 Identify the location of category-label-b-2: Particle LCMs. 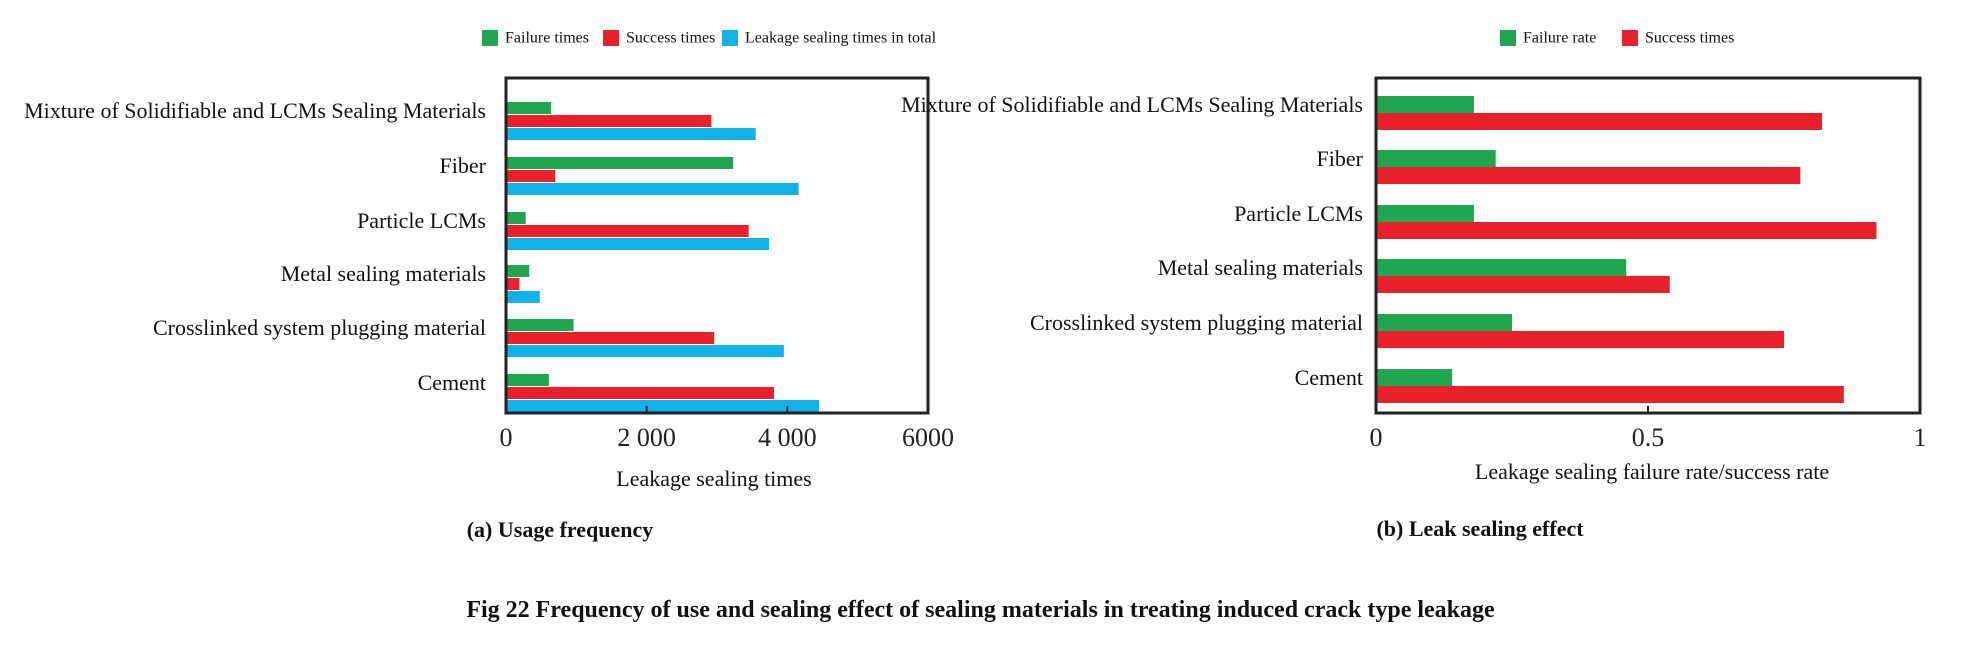
(1298, 213).